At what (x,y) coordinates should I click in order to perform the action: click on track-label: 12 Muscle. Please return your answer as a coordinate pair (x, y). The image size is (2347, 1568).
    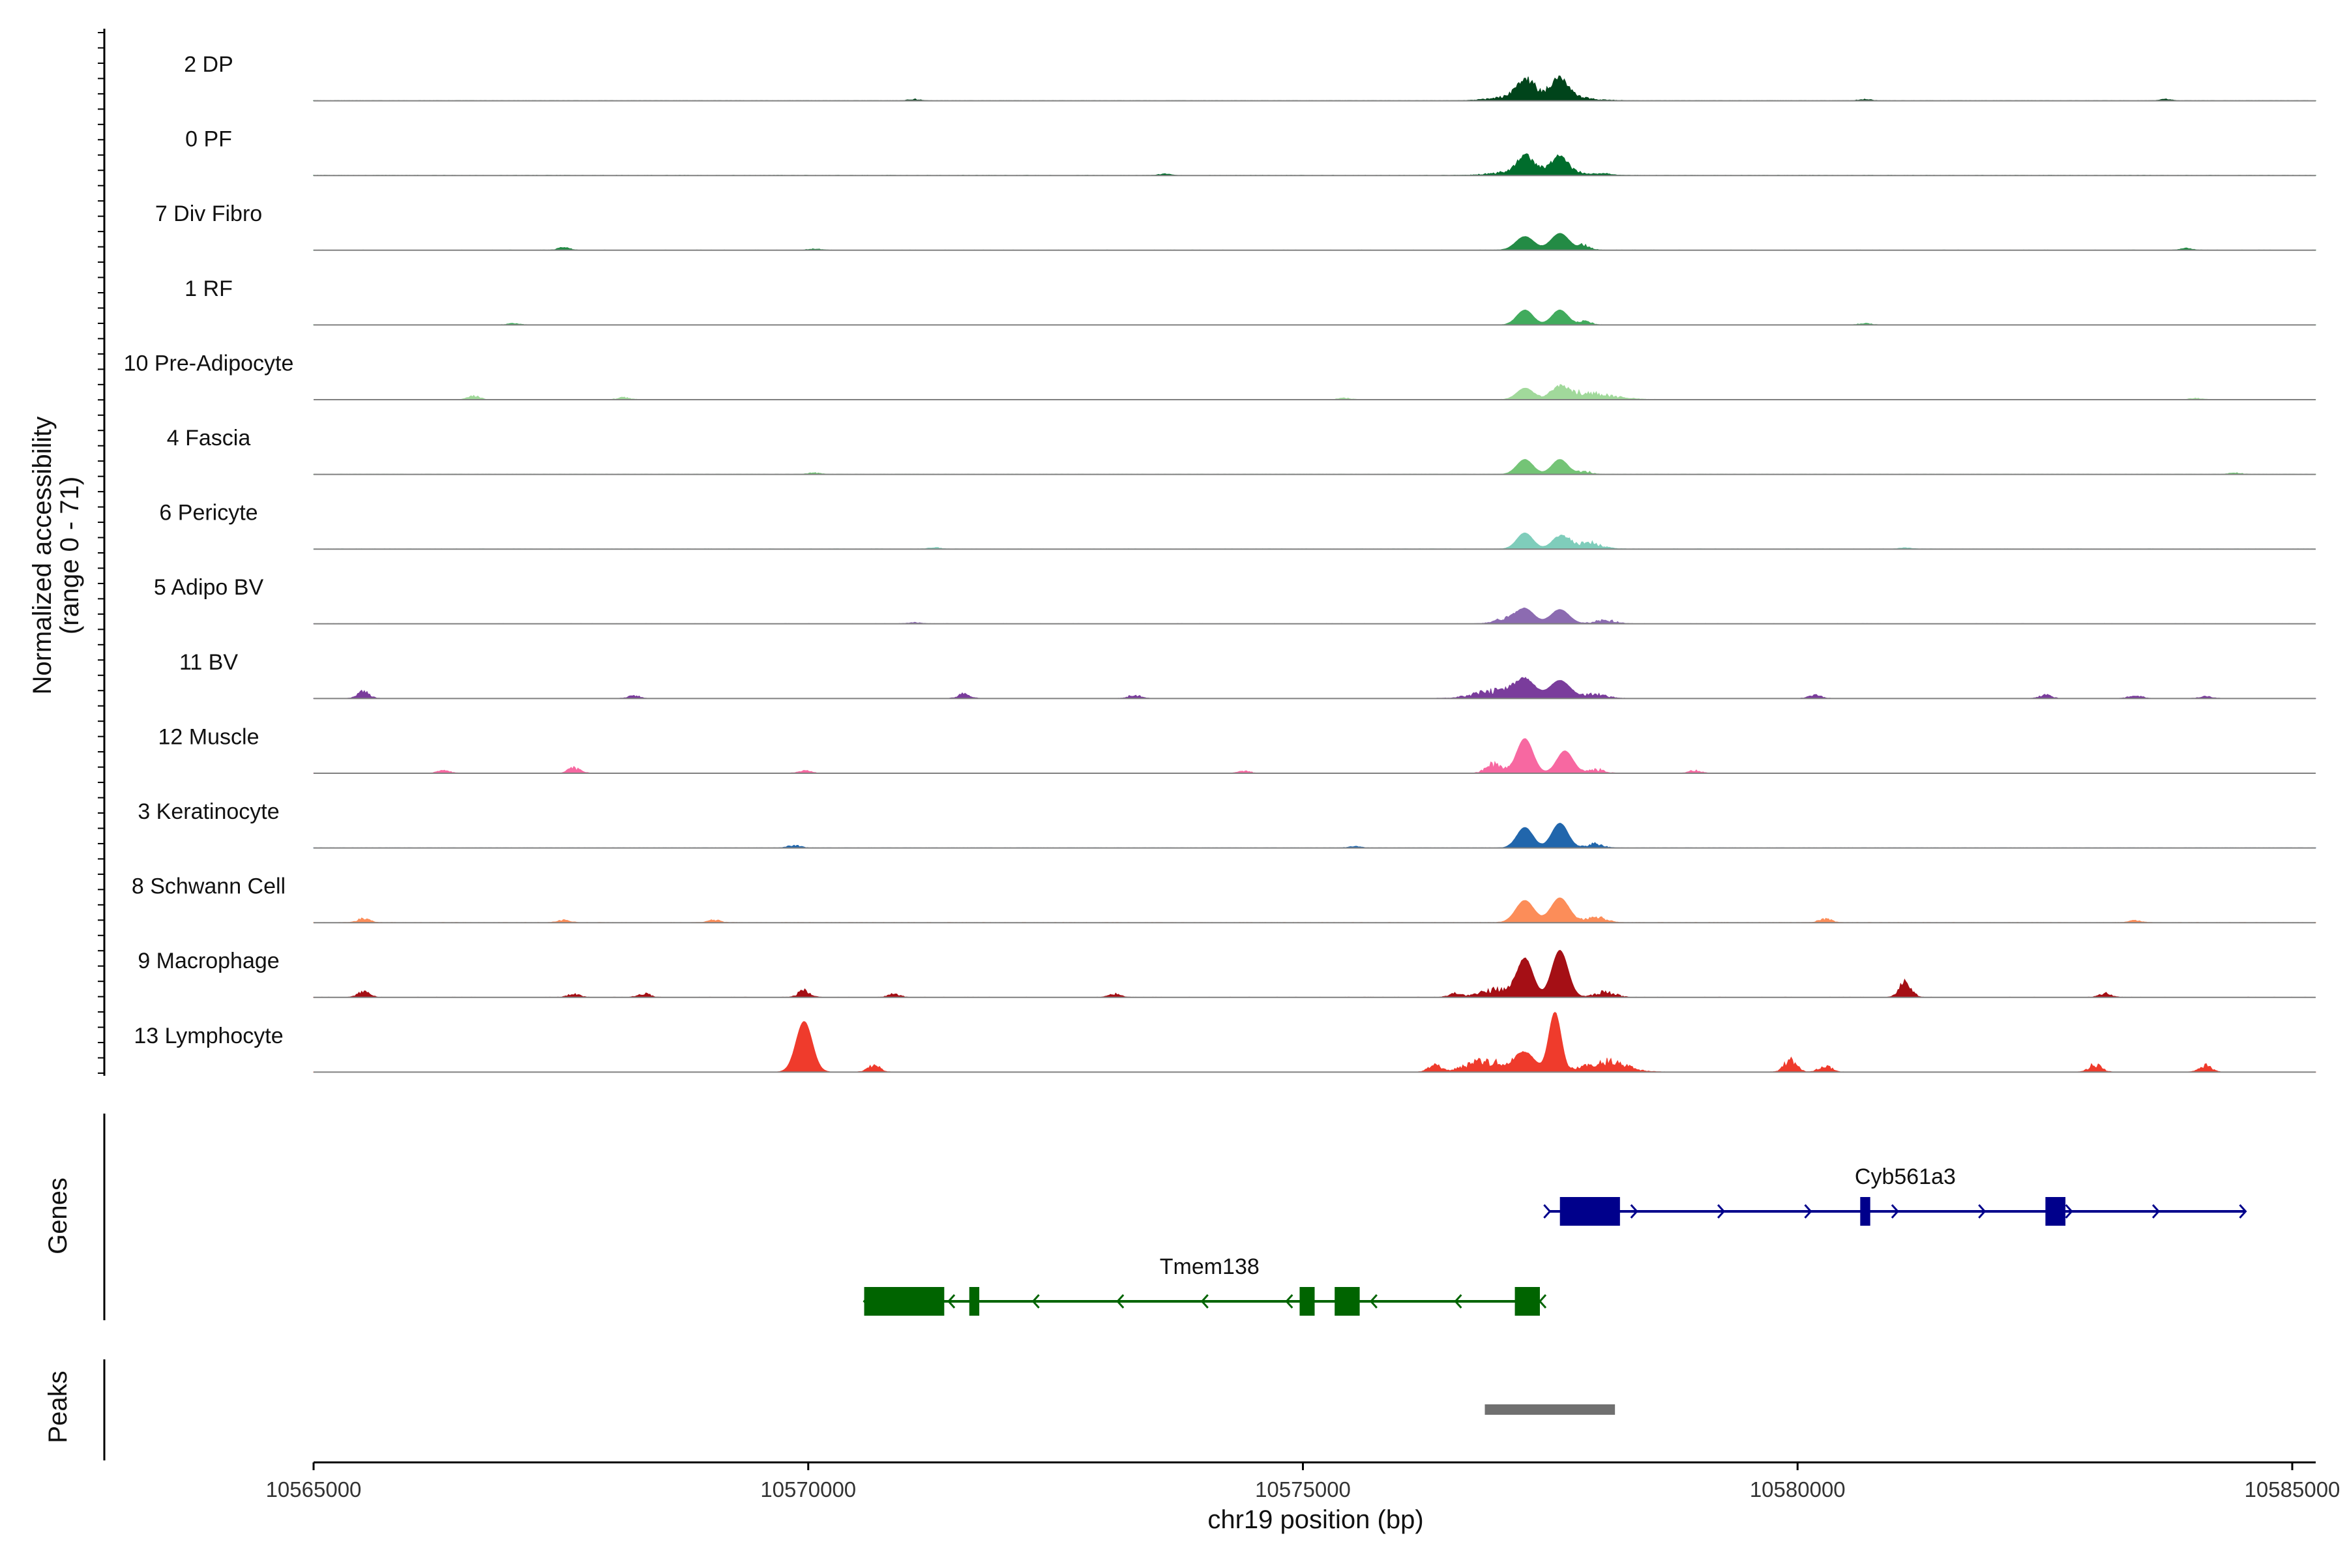
    Looking at the image, I should click on (208, 737).